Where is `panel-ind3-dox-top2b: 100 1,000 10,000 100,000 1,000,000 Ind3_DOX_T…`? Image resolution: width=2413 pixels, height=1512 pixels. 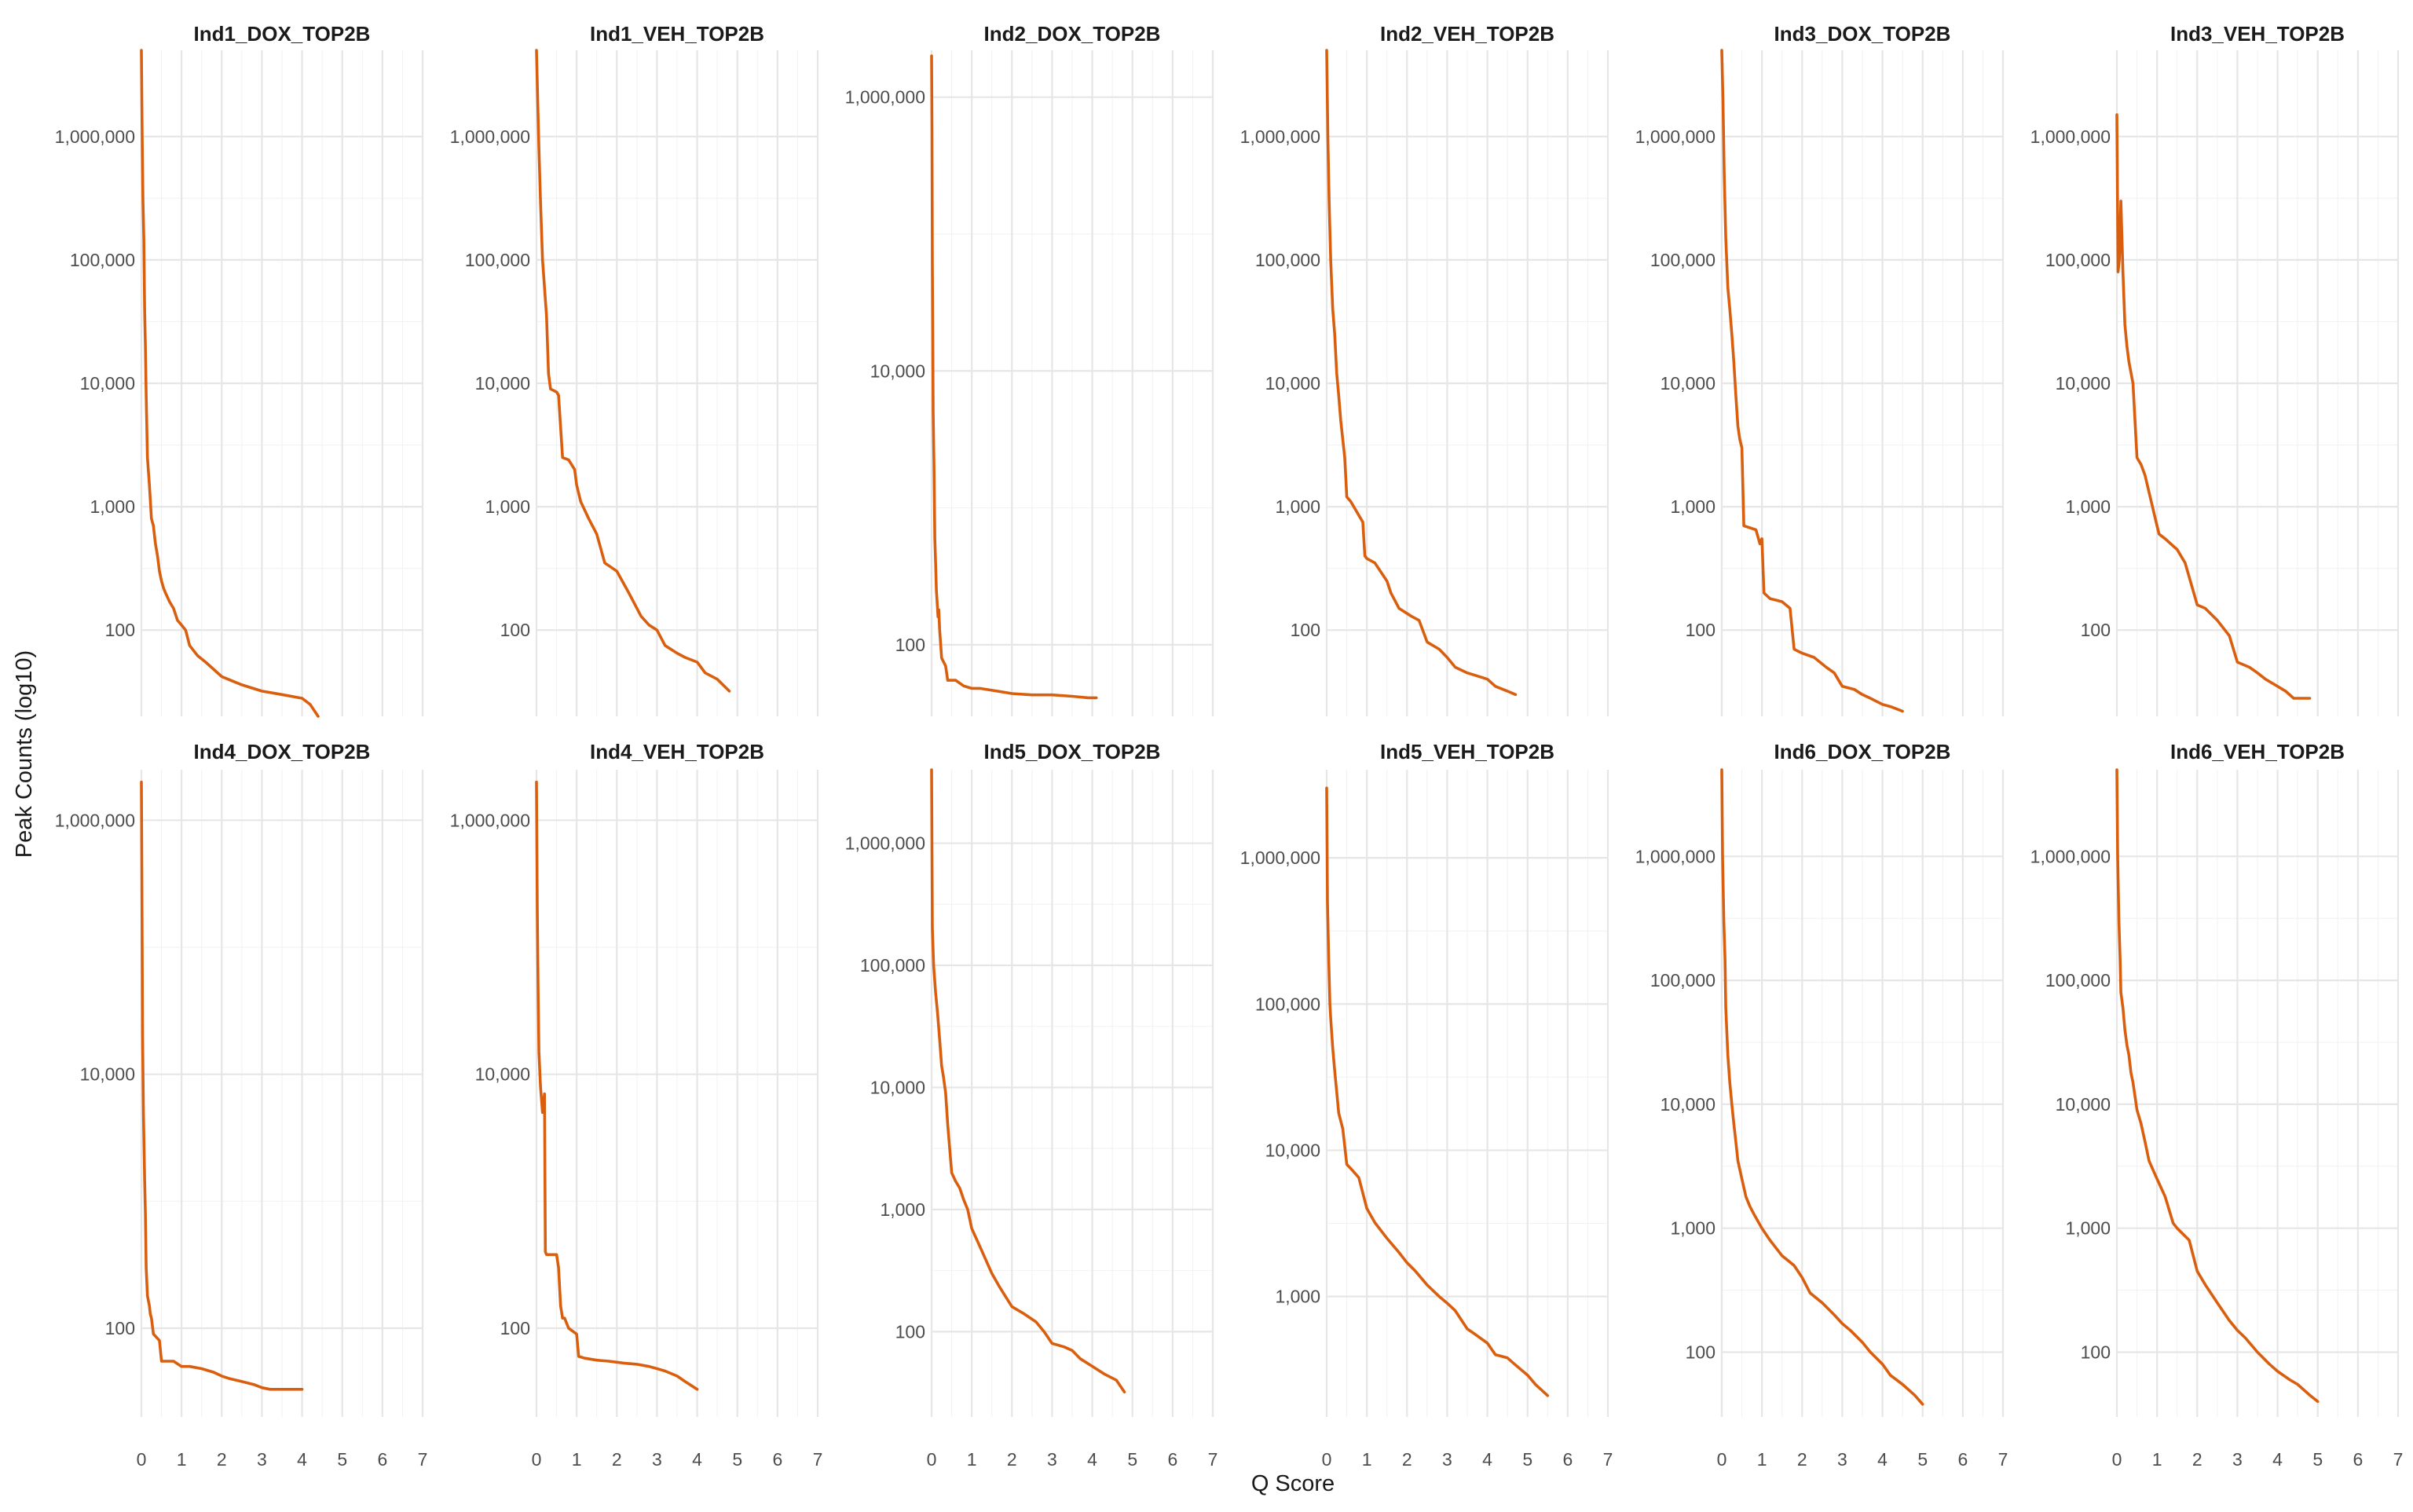 panel-ind3-dox-top2b: 100 1,000 10,000 100,000 1,000,000 Ind3_DOX_T… is located at coordinates (1820, 369).